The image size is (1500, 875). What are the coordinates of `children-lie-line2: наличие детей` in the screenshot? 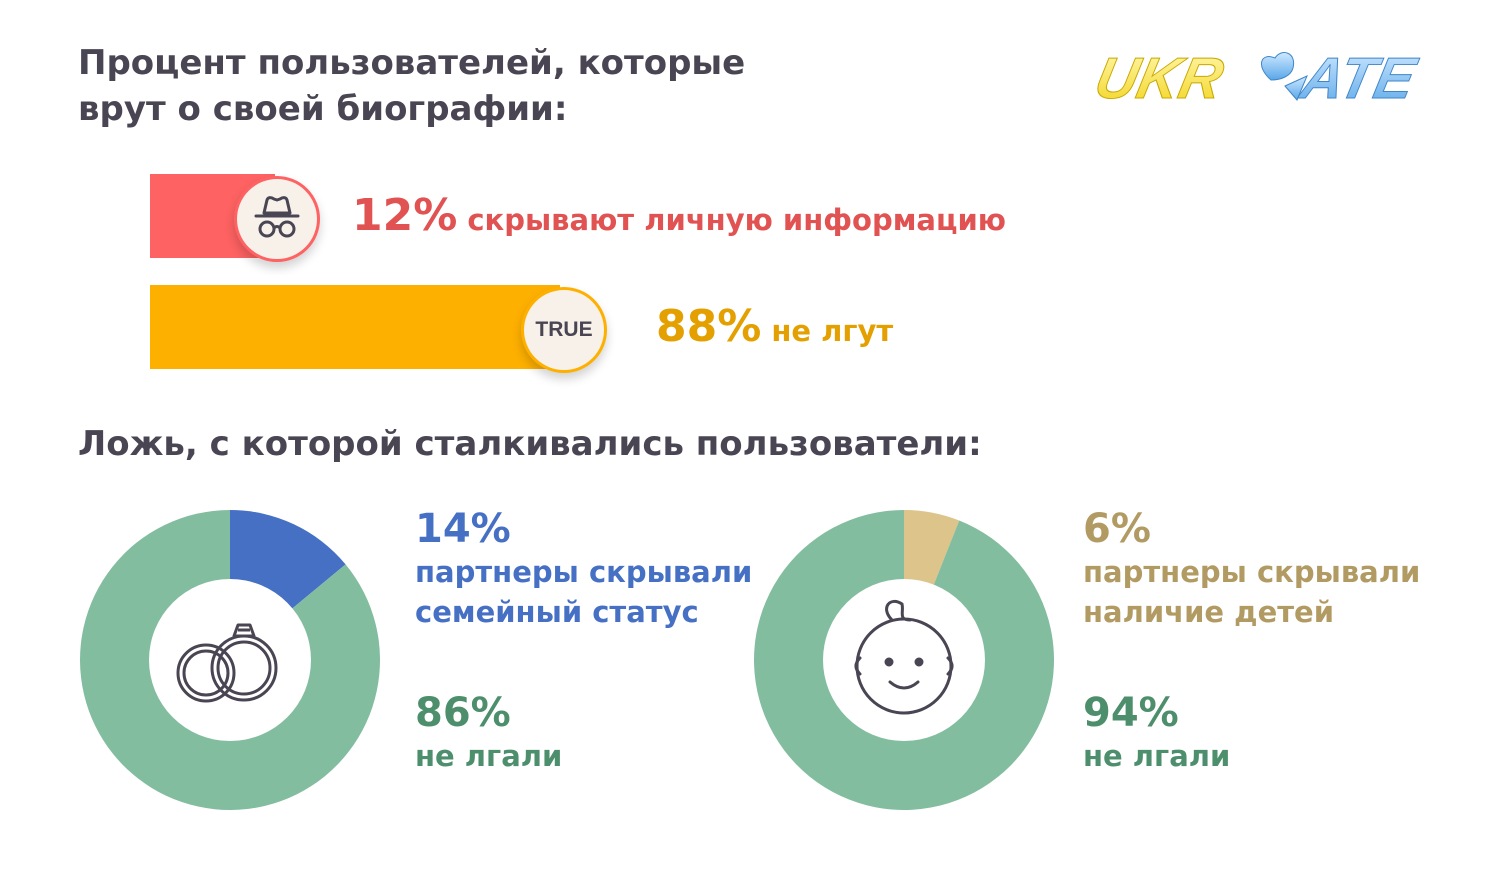 It's located at (1209, 612).